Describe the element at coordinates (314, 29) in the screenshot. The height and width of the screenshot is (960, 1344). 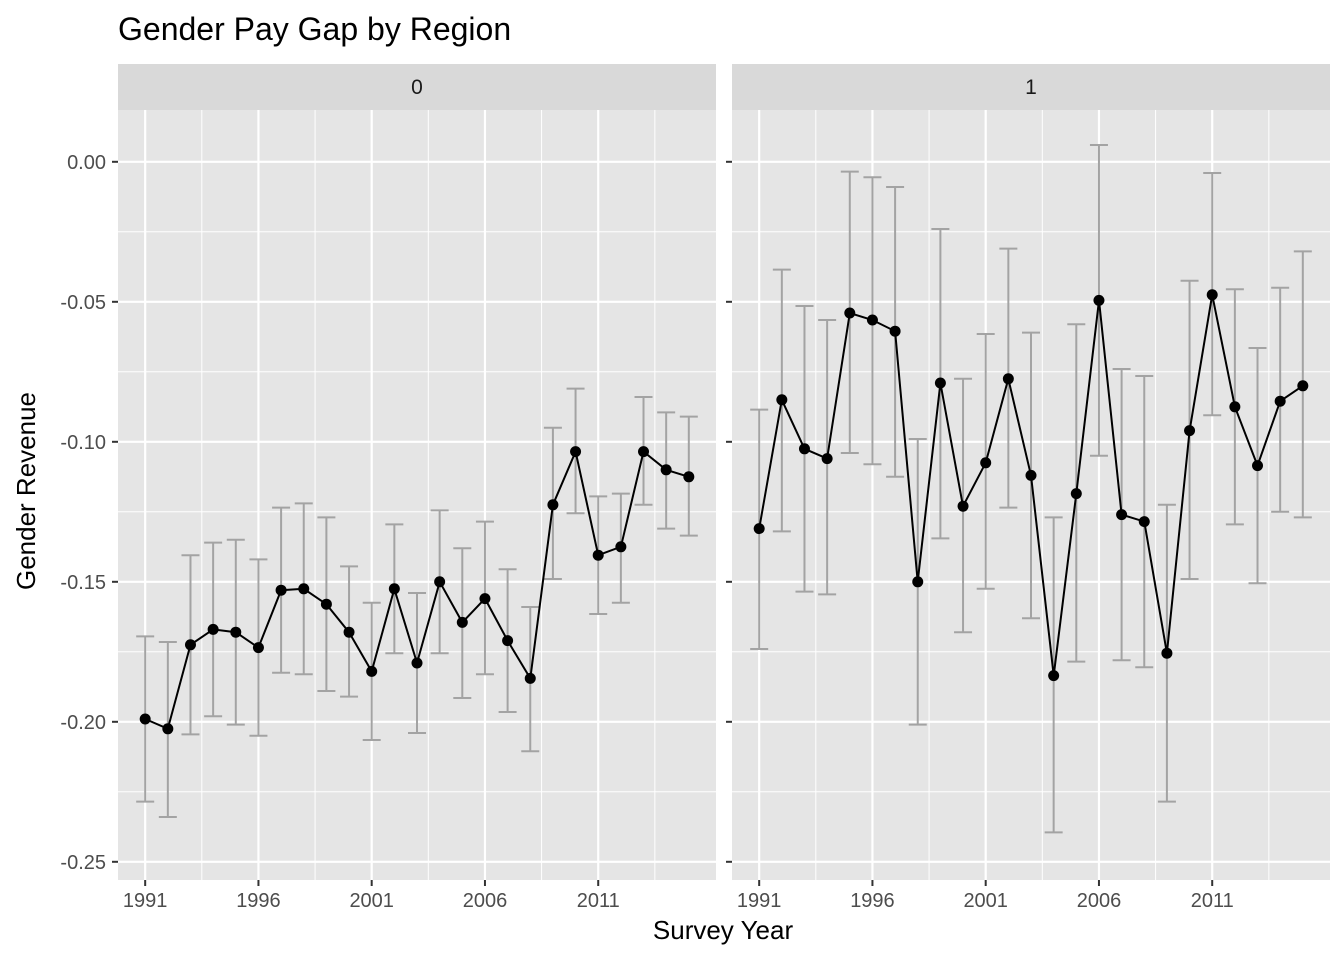
I see `chart-title: Gender Pay Gap by Region` at that location.